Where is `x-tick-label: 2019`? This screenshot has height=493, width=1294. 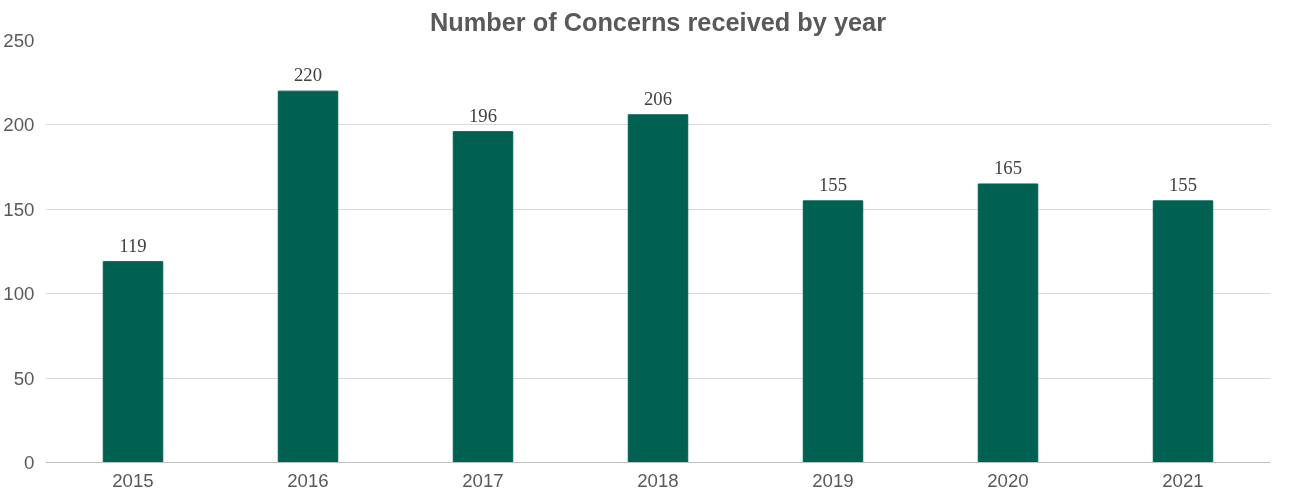 x-tick-label: 2019 is located at coordinates (833, 480).